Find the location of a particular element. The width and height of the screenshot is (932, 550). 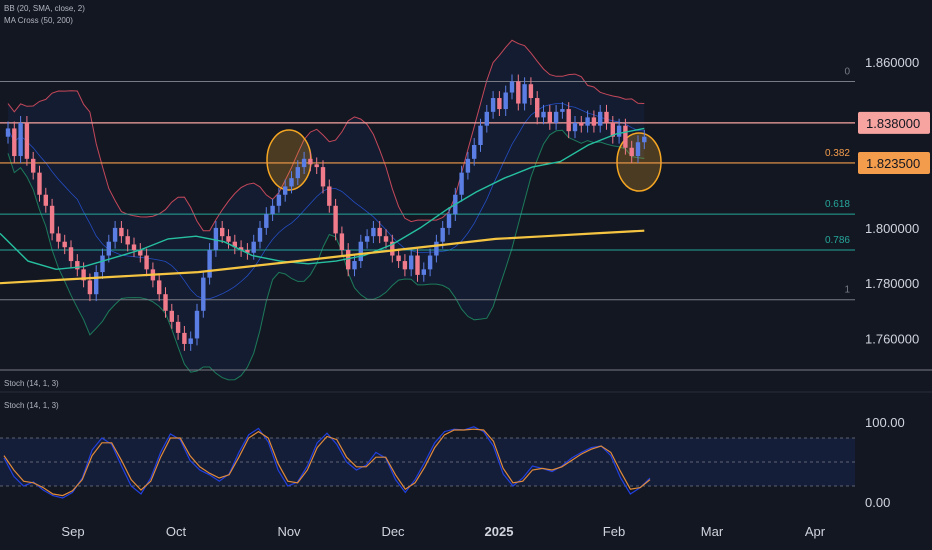

fib-label: 0 is located at coordinates (847, 71).